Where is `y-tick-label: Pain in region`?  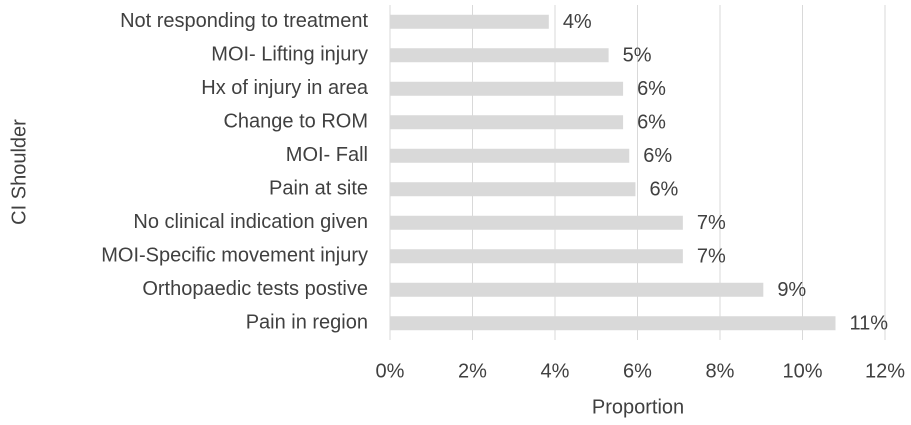 y-tick-label: Pain in region is located at coordinates (307, 323).